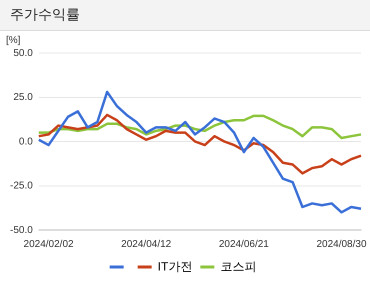 This screenshot has width=370, height=285. I want to click on y-tick-label: -50.0, so click(22, 230).